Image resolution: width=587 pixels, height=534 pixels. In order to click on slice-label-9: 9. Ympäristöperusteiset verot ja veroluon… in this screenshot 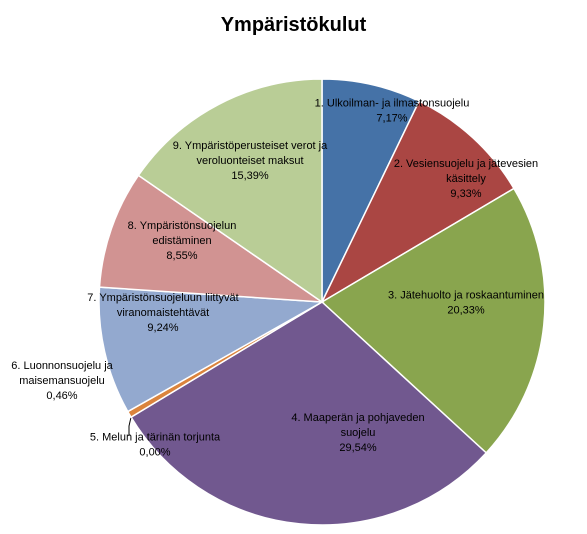, I will do `click(250, 161)`.